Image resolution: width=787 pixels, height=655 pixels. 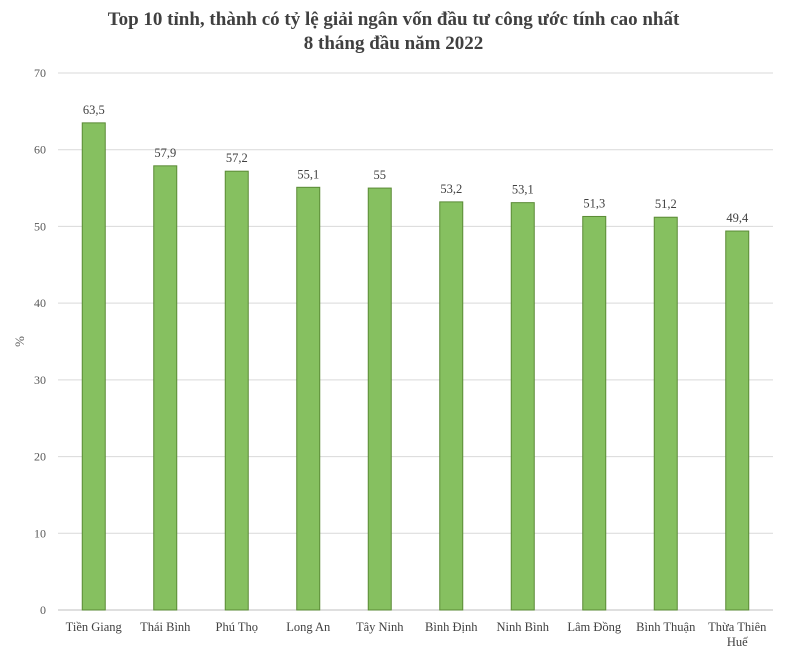 What do you see at coordinates (40, 73) in the screenshot?
I see `y-tick-label: 70` at bounding box center [40, 73].